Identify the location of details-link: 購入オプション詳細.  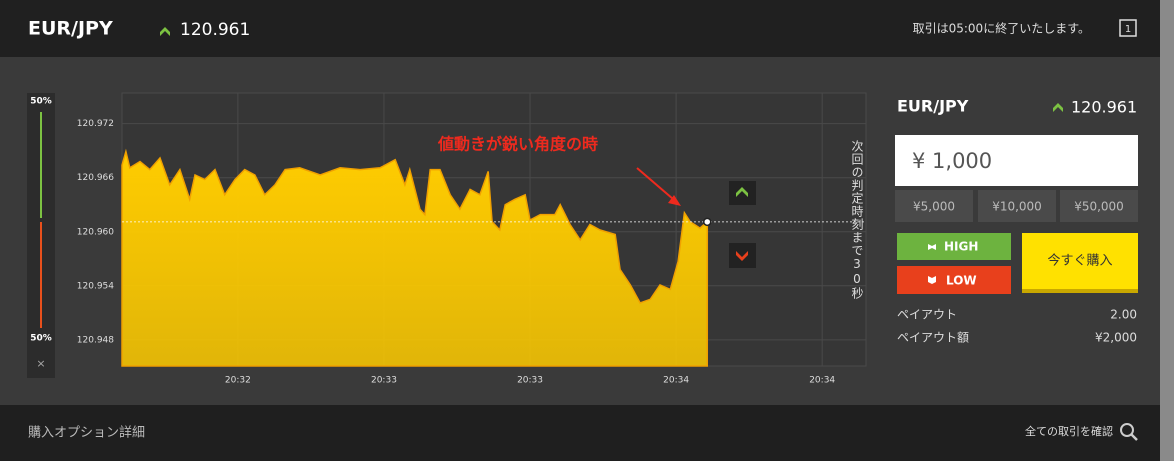
(86, 433).